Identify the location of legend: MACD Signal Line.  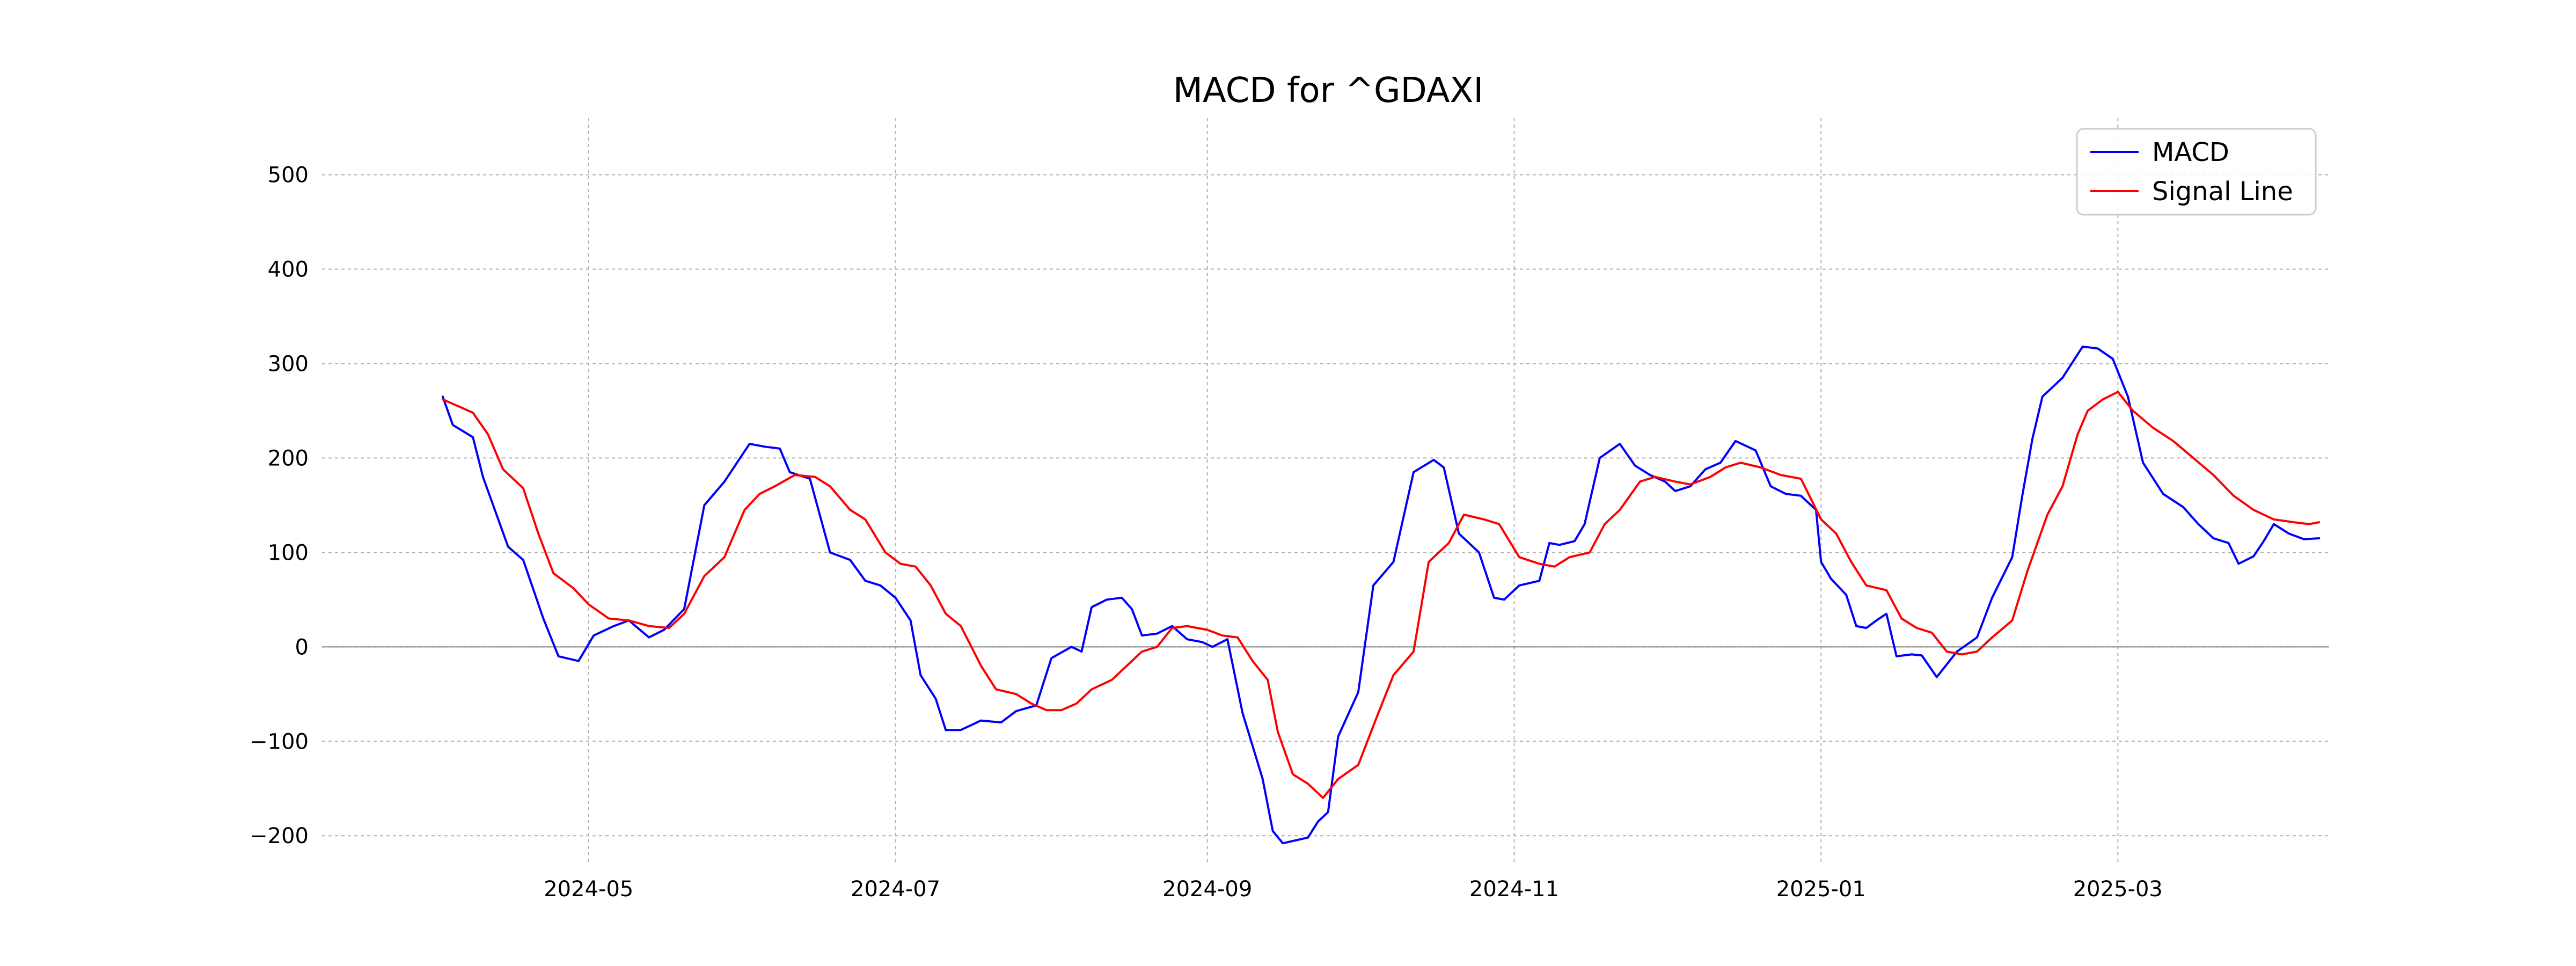
(2196, 172).